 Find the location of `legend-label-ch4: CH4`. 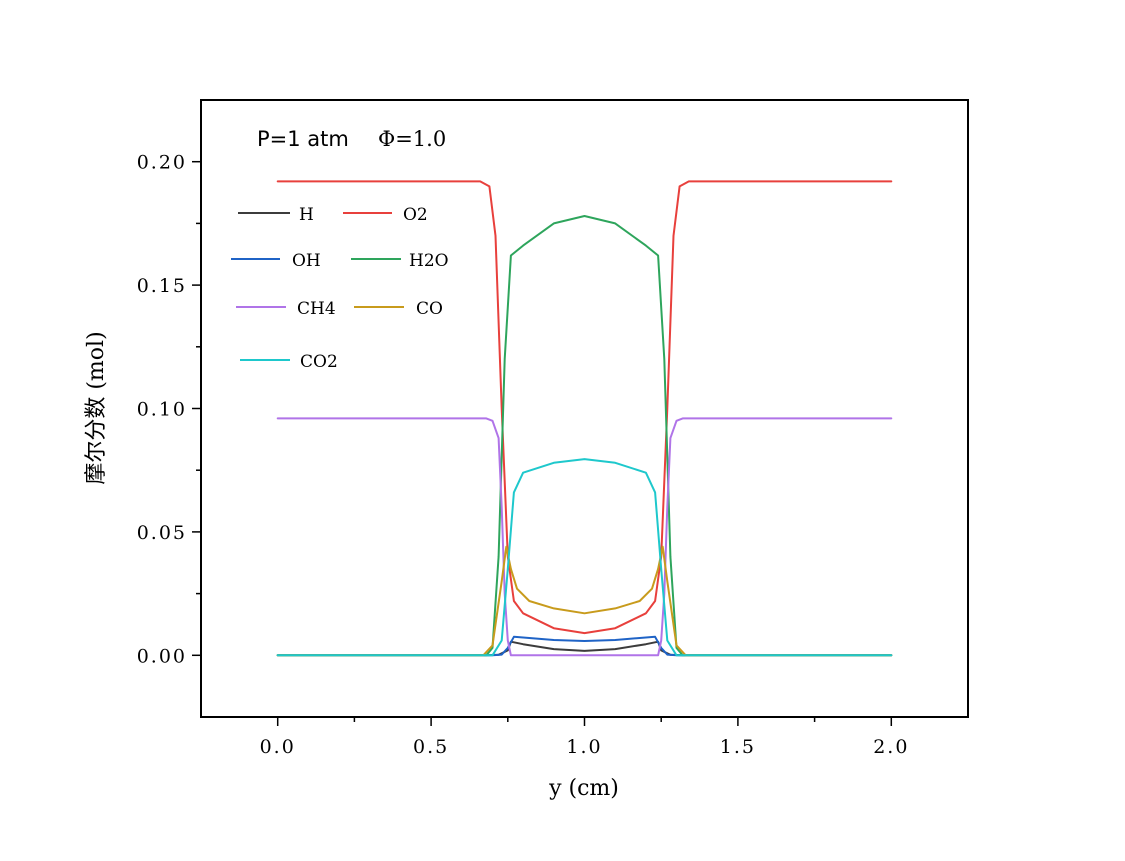

legend-label-ch4: CH4 is located at coordinates (316, 309).